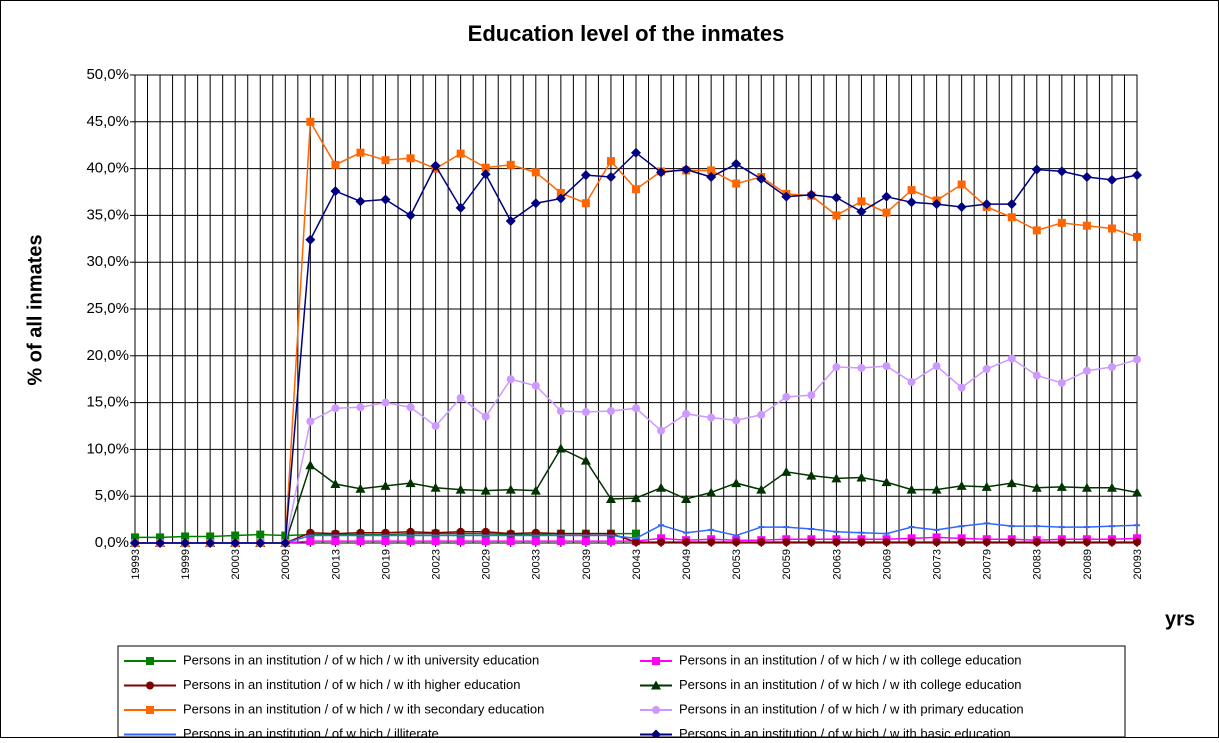  Describe the element at coordinates (1138, 564) in the screenshot. I see `x-tick-label: 20093` at that location.